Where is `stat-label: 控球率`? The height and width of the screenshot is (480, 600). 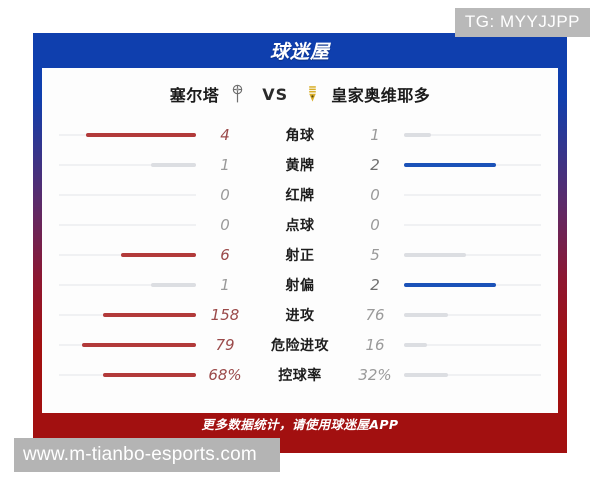 stat-label: 控球率 is located at coordinates (300, 376).